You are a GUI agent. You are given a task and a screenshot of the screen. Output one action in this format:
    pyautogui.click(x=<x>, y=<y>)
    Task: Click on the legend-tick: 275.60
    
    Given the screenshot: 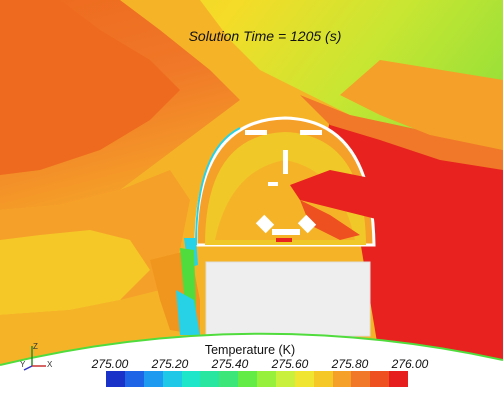 What is the action you would take?
    pyautogui.click(x=290, y=364)
    